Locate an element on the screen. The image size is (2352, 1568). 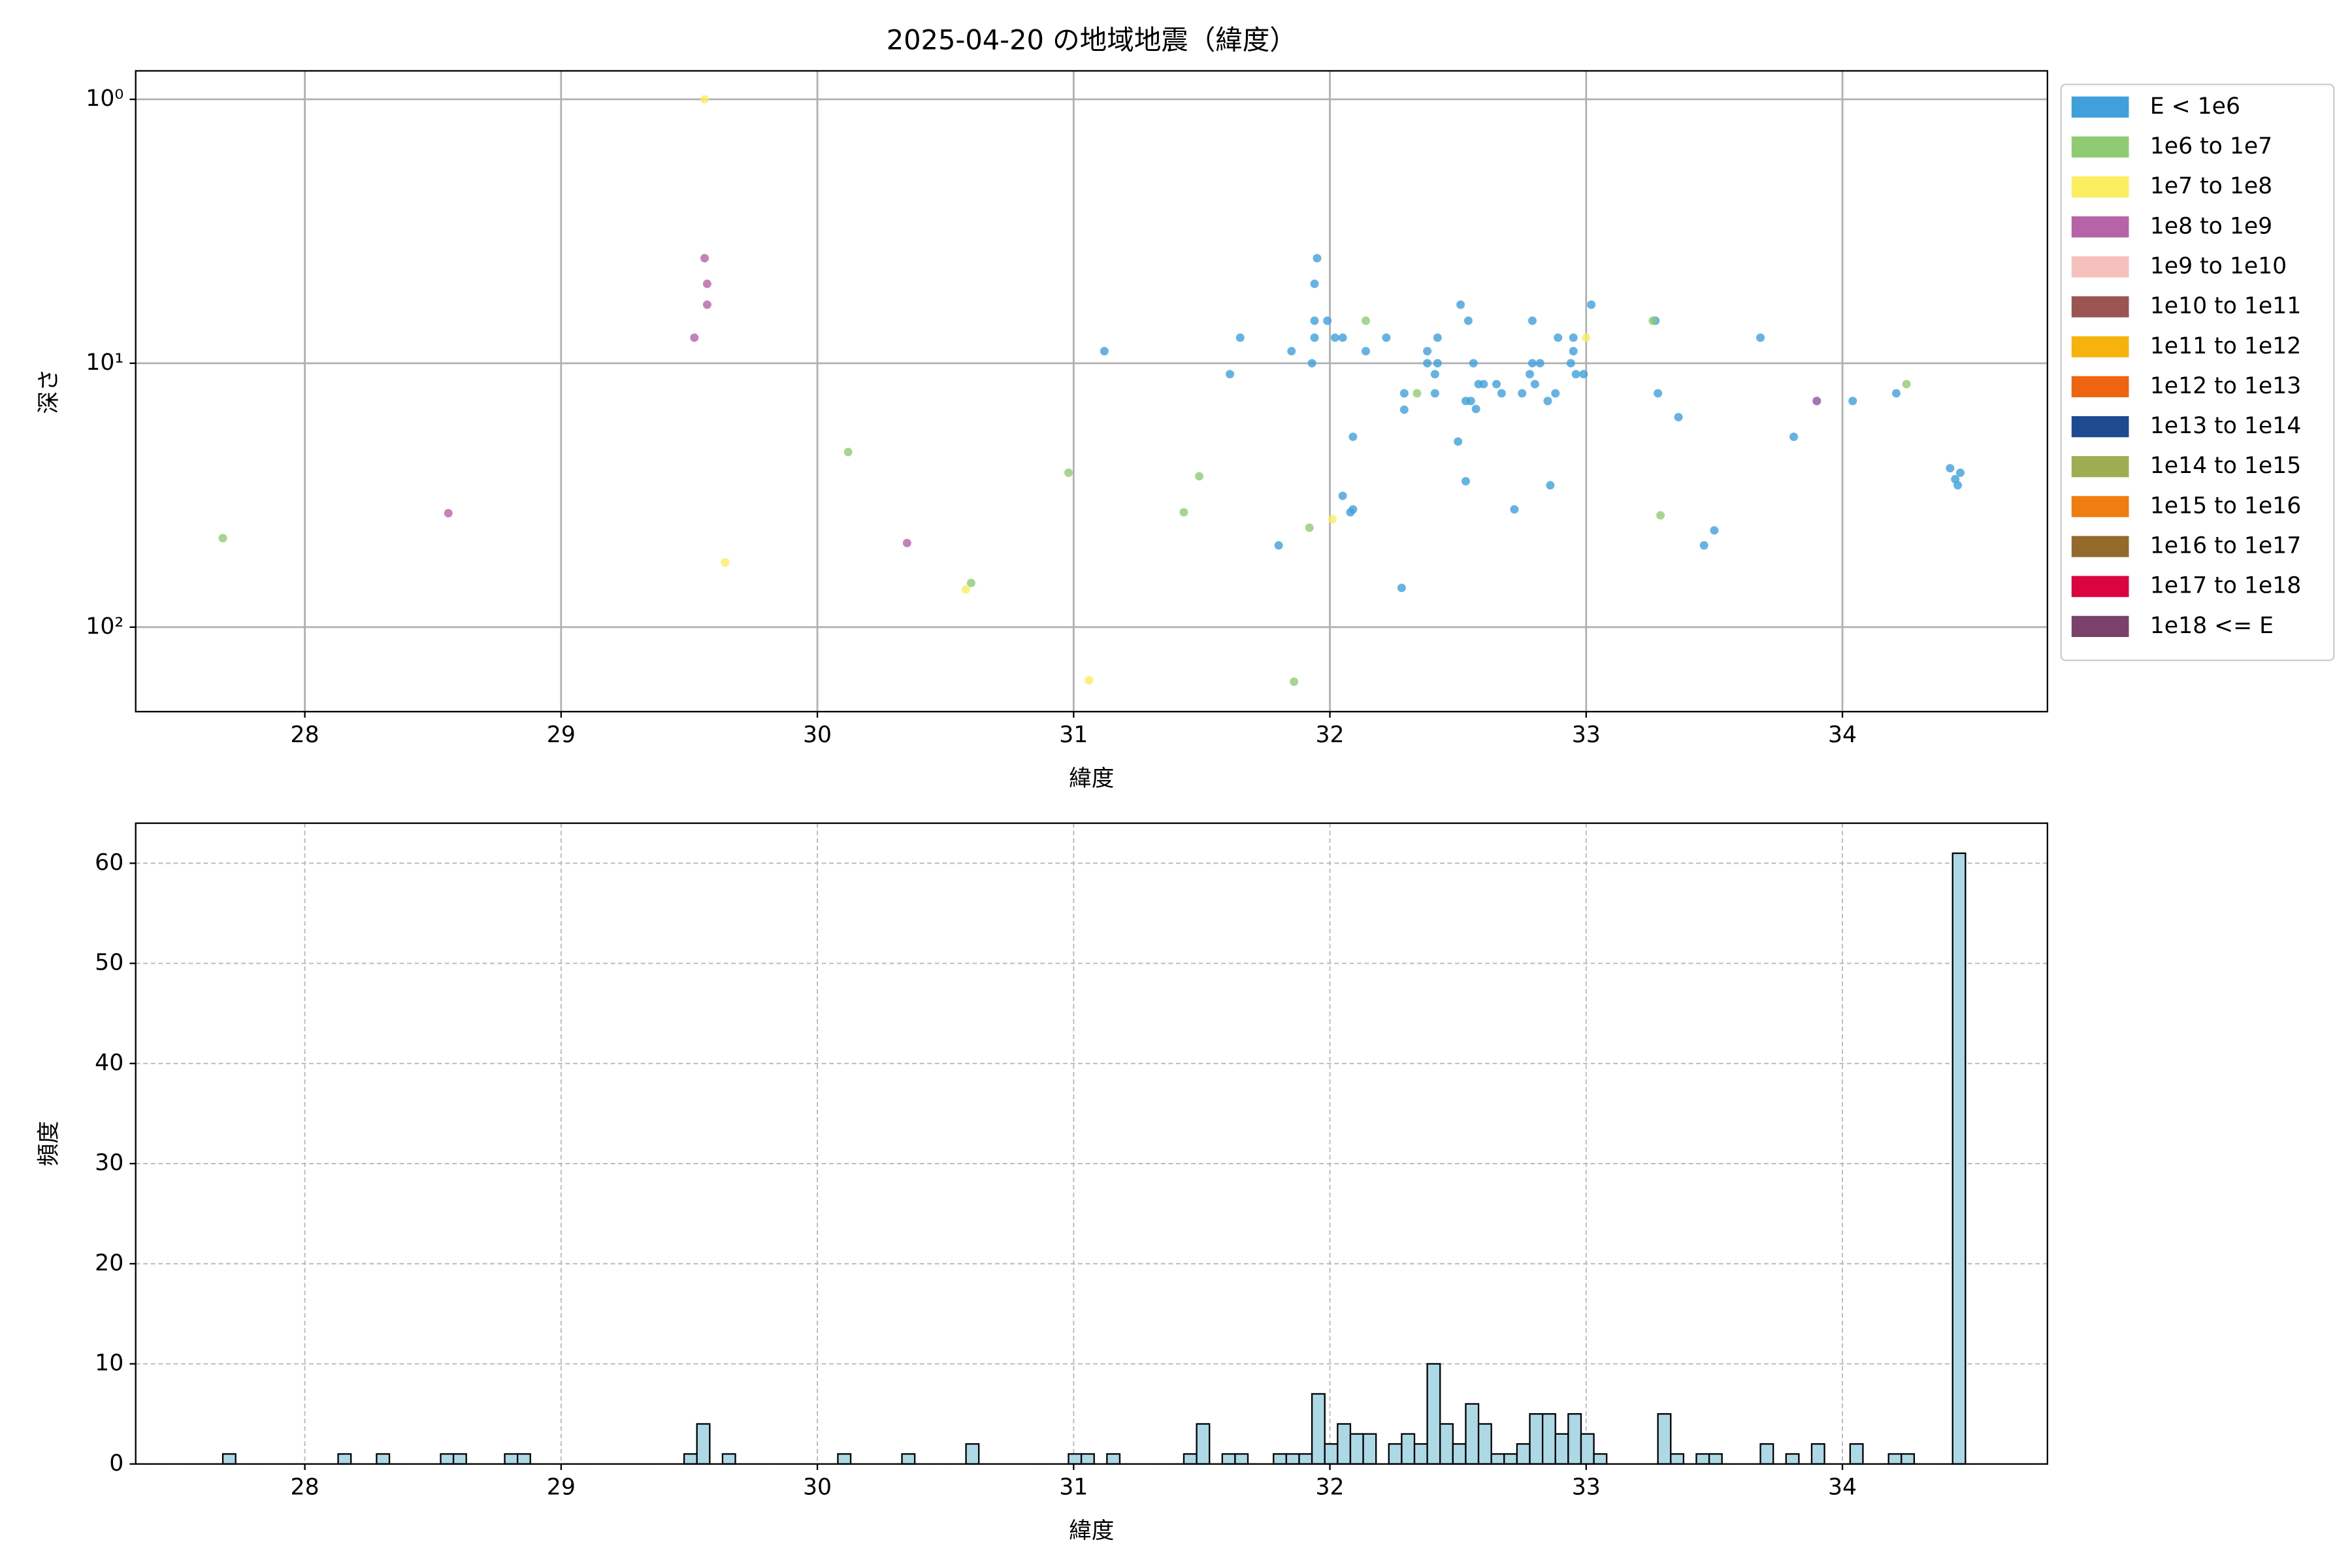
y-tick-label: 10 is located at coordinates (109, 1363).